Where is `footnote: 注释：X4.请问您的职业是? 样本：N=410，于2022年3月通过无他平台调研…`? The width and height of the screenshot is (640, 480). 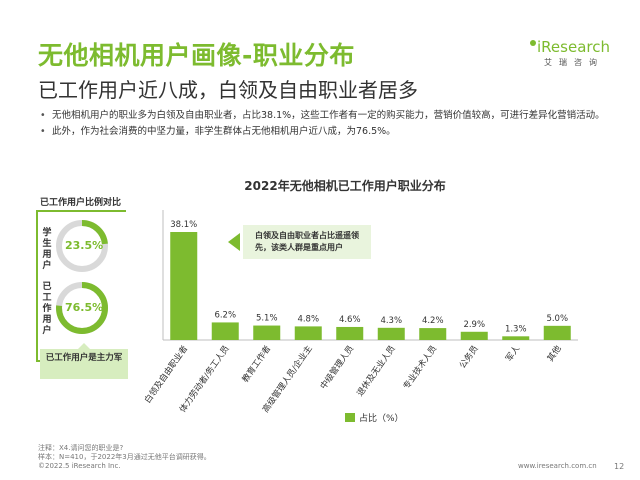 footnote: 注释：X4.请问您的职业是? 样本：N=410，于2022年3月通过无他平台调研… is located at coordinates (124, 453).